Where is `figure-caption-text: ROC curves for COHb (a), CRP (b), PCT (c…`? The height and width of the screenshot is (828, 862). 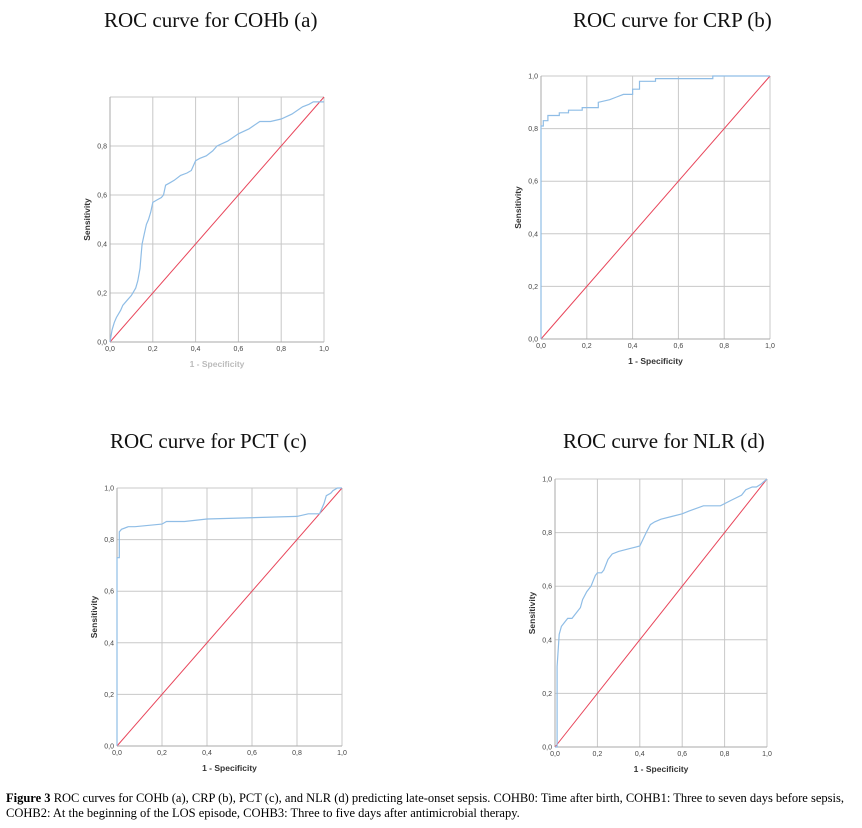
figure-caption-text: ROC curves for COHb (a), CRP (b), PCT (c… is located at coordinates (425, 805).